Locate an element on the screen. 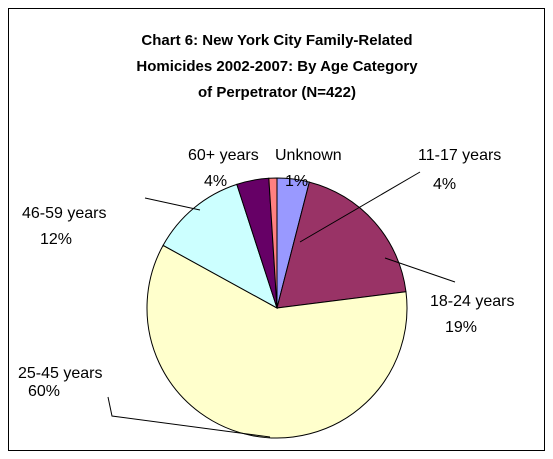  slice-value-label: 12% is located at coordinates (56, 239).